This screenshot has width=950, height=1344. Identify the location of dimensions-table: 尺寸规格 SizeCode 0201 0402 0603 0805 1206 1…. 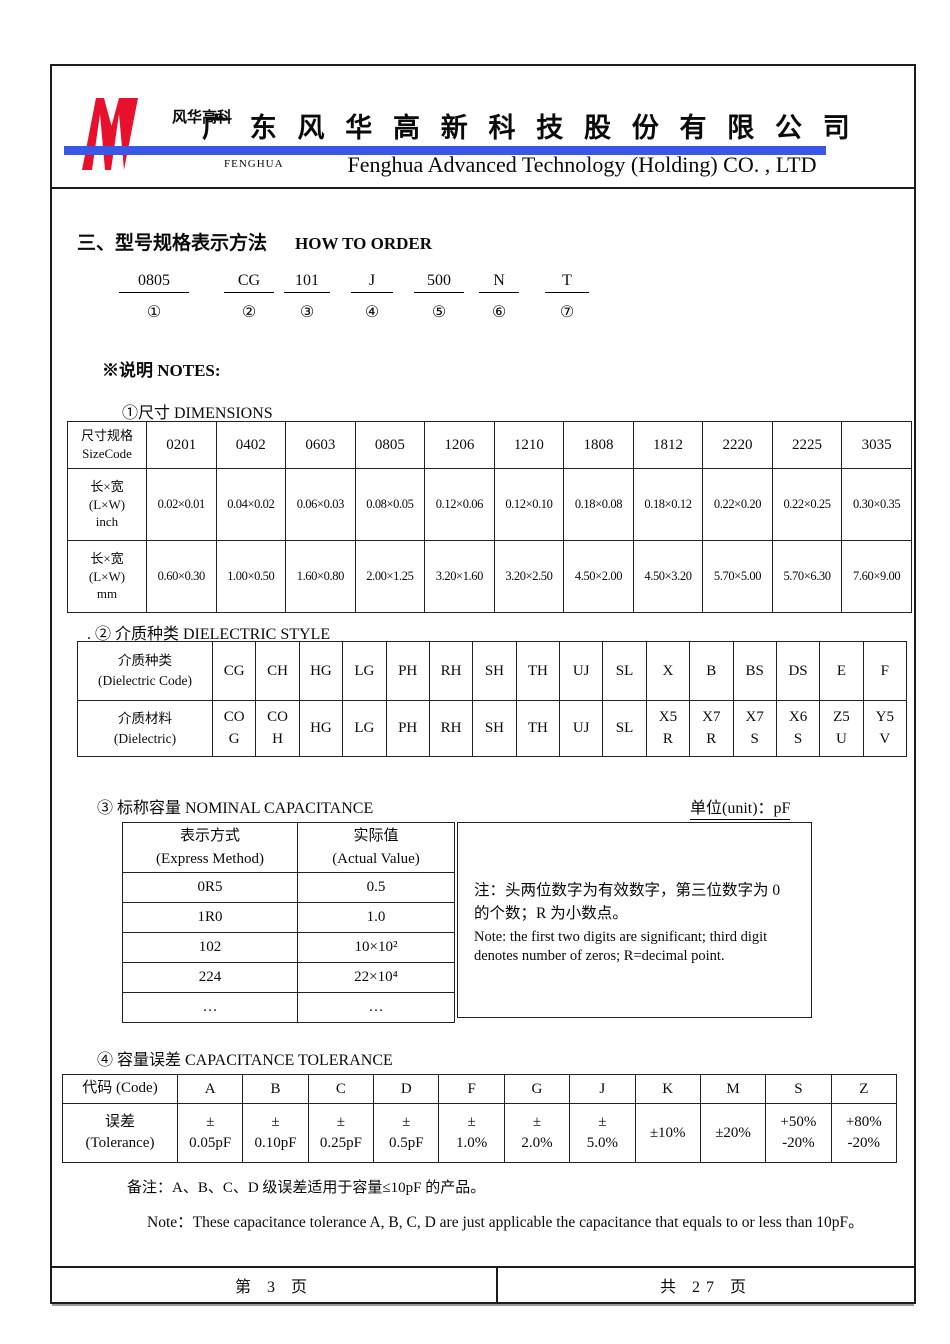
(489, 517).